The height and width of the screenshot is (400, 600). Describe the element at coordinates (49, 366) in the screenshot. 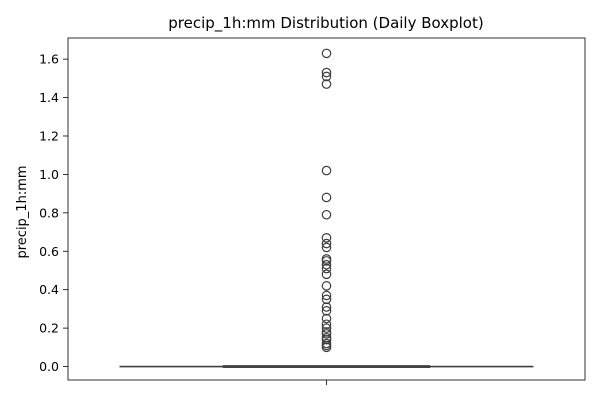

I see `y-tick-label: 0.0` at that location.